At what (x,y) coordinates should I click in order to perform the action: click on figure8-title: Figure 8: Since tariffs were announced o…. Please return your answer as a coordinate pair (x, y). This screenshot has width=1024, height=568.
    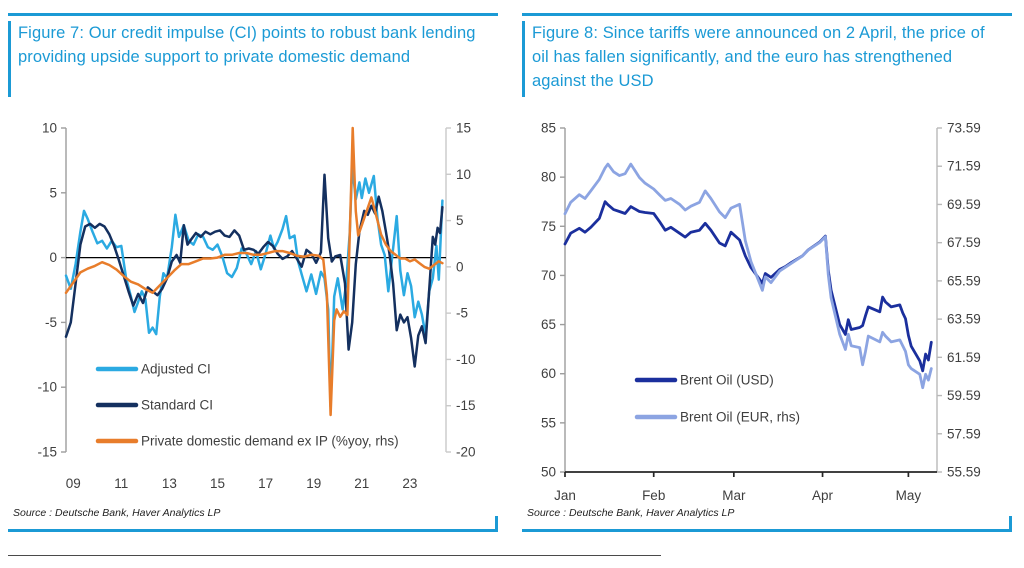
    Looking at the image, I should click on (758, 57).